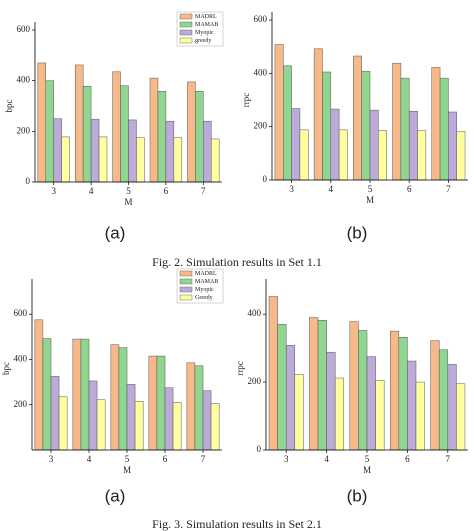 The width and height of the screenshot is (474, 531). I want to click on x-tick-label: 3, so click(53, 191).